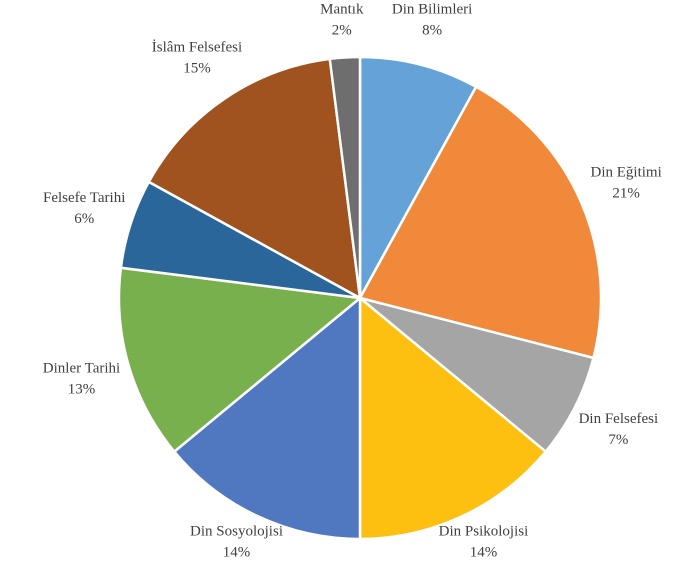 The image size is (694, 573). Describe the element at coordinates (619, 419) in the screenshot. I see `slice-label: Din Felsefesi` at that location.